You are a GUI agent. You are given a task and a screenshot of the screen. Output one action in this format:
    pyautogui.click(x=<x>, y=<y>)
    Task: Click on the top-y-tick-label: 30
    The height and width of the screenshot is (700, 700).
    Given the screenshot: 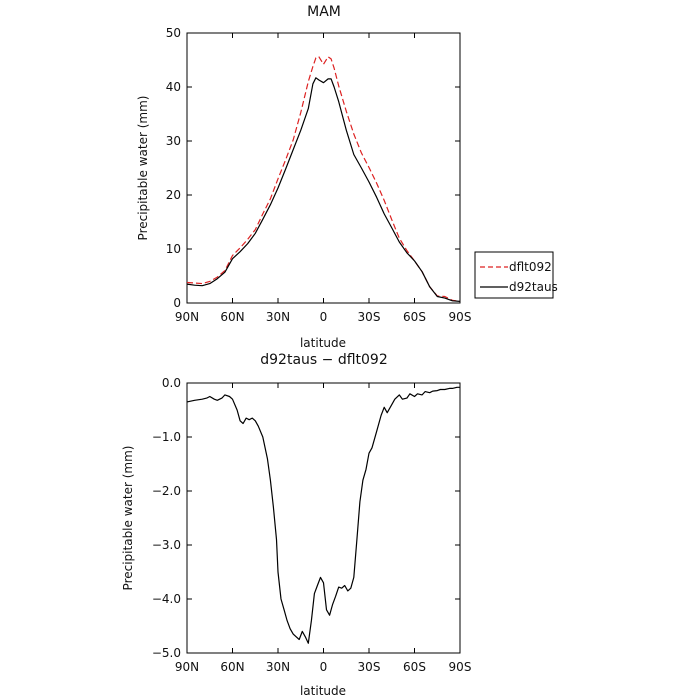 What is the action you would take?
    pyautogui.click(x=173, y=141)
    